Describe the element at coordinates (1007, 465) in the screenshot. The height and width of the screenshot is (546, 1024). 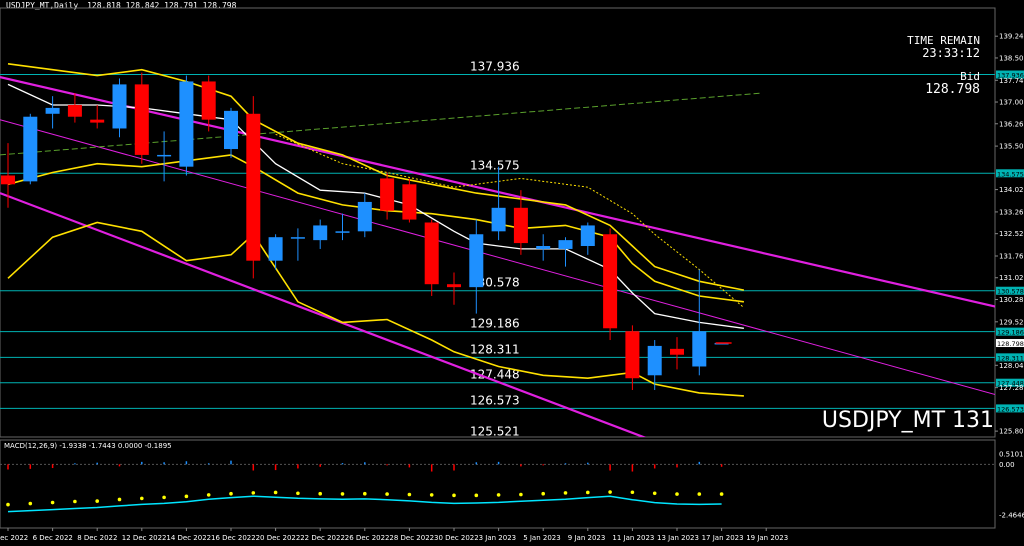
I see `macd-tick-label: 0.00` at that location.